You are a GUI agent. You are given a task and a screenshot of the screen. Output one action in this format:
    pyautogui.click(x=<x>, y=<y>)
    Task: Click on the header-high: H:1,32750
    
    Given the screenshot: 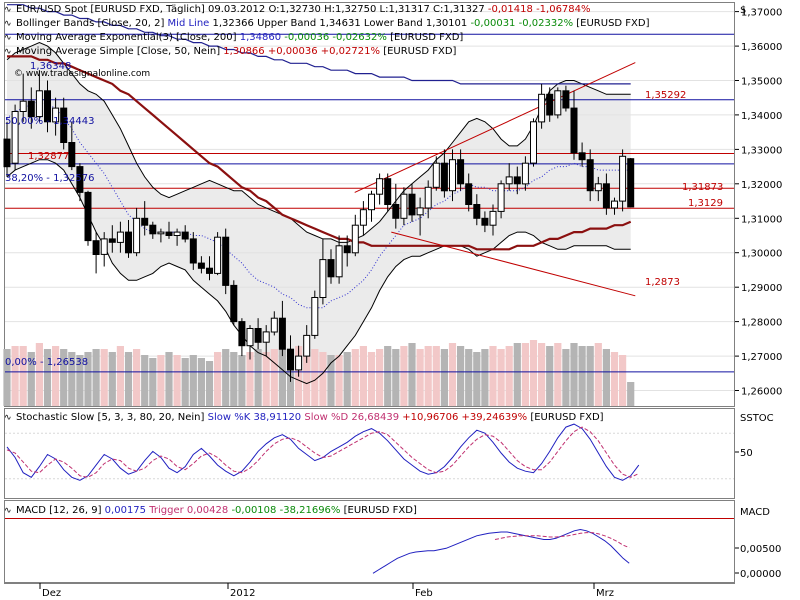 What is the action you would take?
    pyautogui.click(x=350, y=9)
    